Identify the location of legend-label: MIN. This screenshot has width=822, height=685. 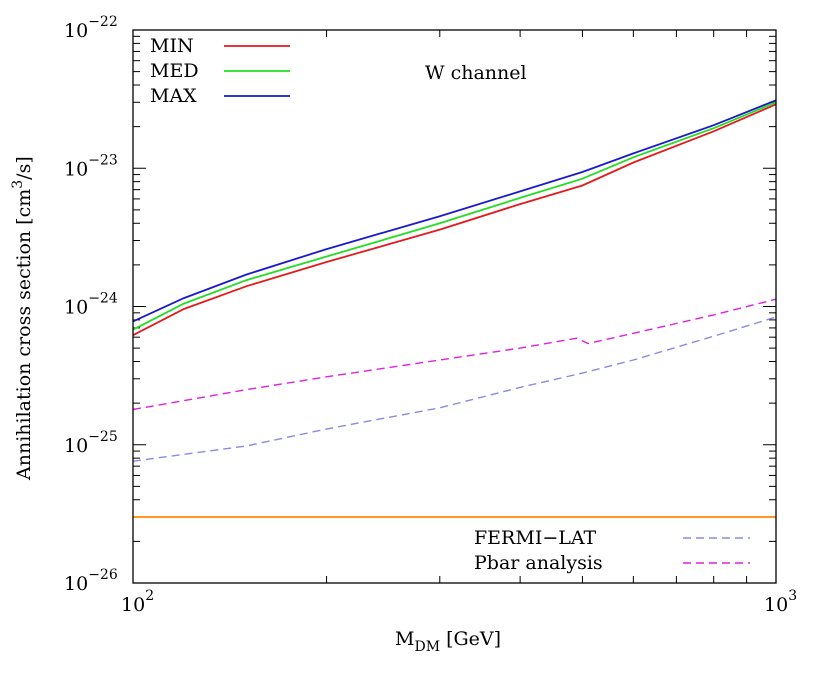
(172, 46).